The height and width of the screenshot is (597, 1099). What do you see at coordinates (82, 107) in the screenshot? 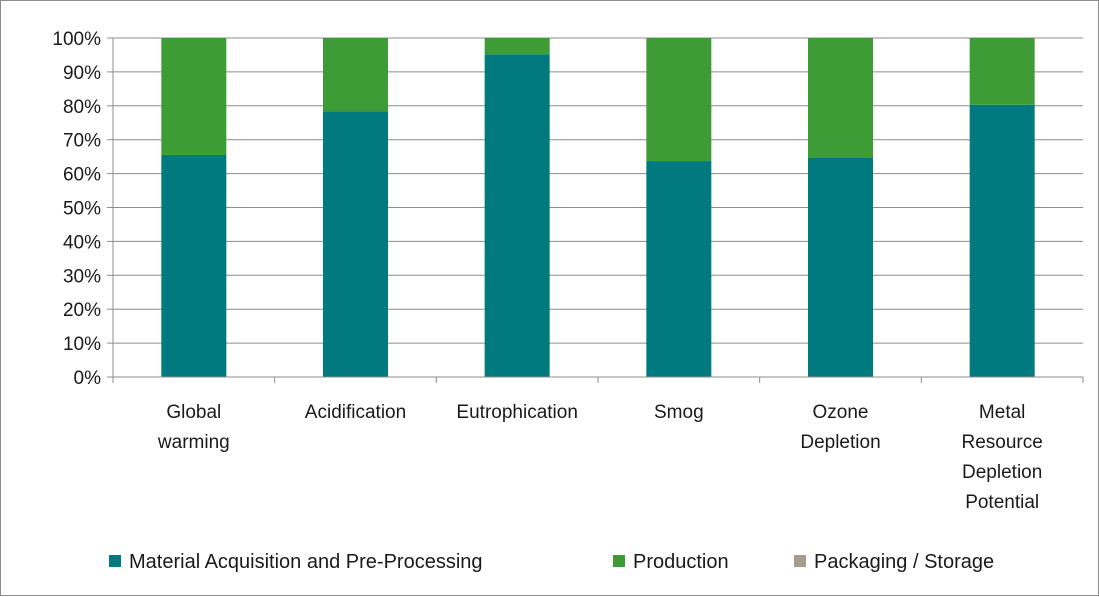
I see `y-tick-label: 80%` at bounding box center [82, 107].